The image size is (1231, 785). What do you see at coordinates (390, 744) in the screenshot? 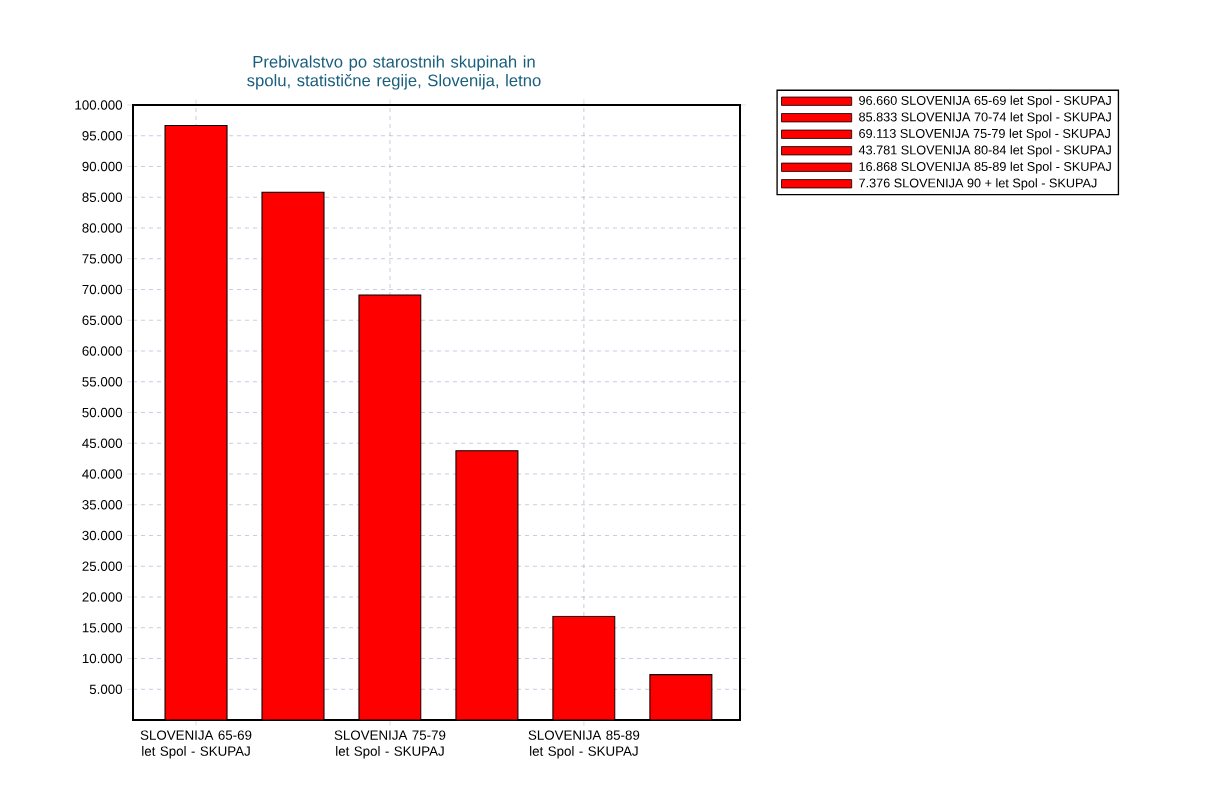
I see `x-tick-label: SLOVENIJA 75-79 let Spol - SKUPAJ` at bounding box center [390, 744].